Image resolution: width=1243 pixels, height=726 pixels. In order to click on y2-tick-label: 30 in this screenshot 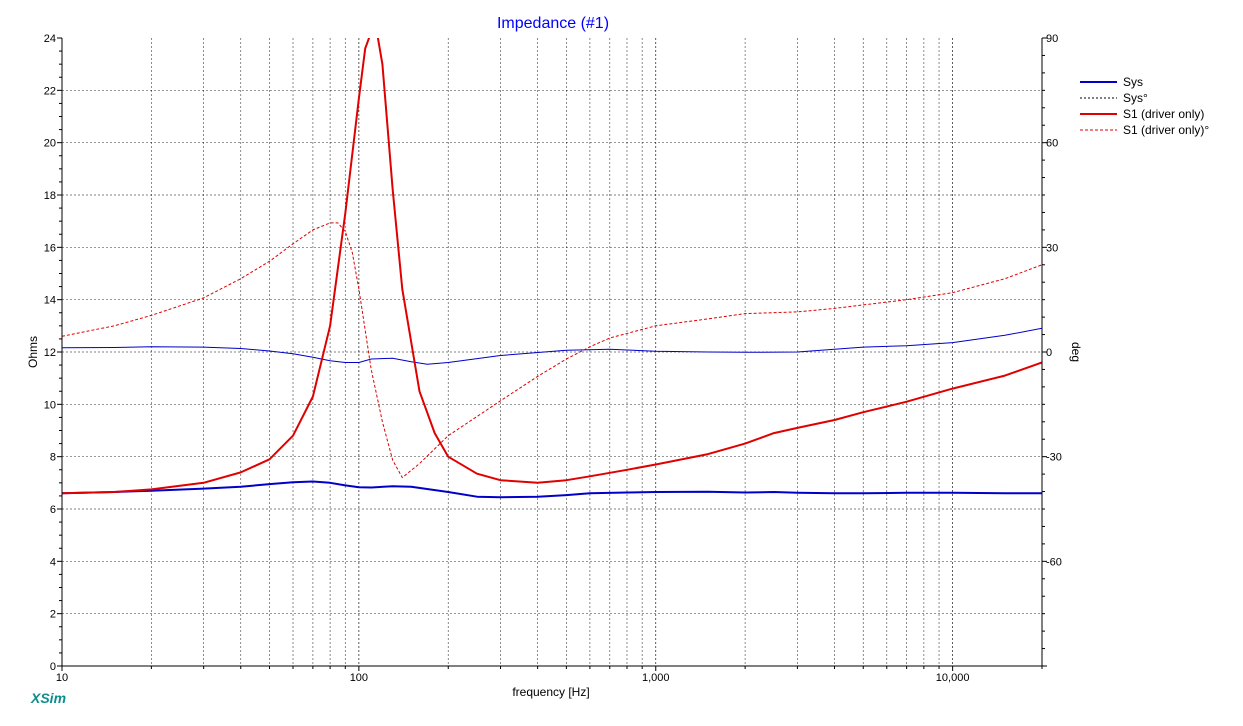, I will do `click(1052, 248)`.